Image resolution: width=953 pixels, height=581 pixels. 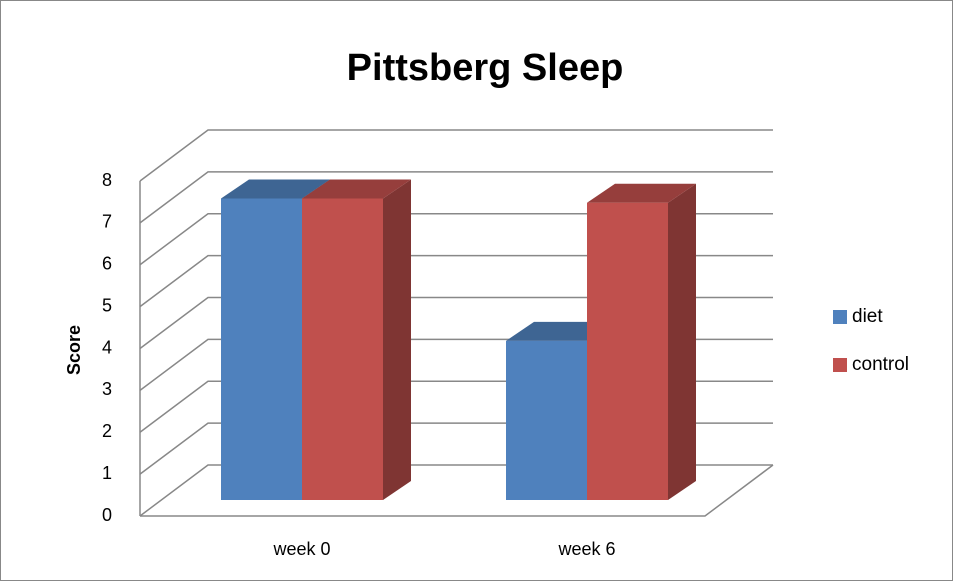 I want to click on y-tick-label: 6, so click(x=107, y=264).